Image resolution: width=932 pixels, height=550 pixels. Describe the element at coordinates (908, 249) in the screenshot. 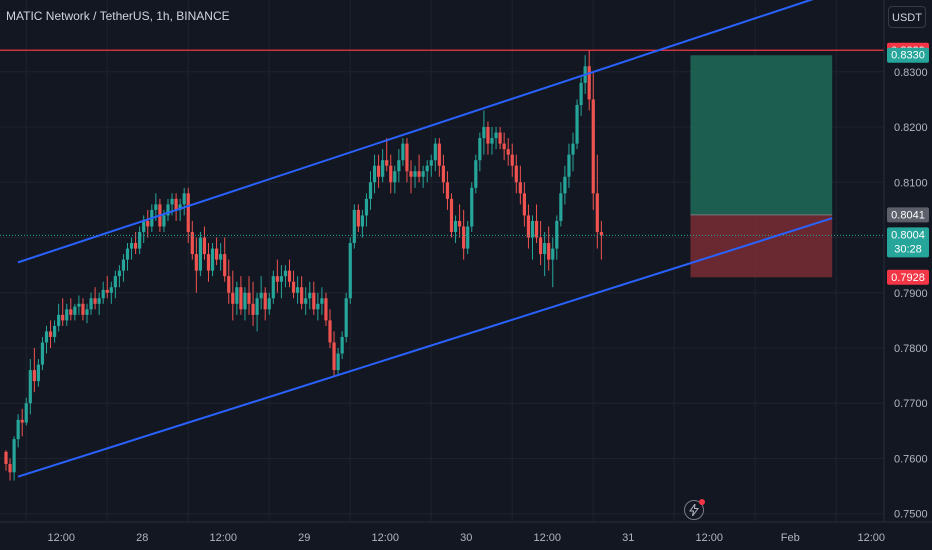

I see `countdown-label: 30:28` at that location.